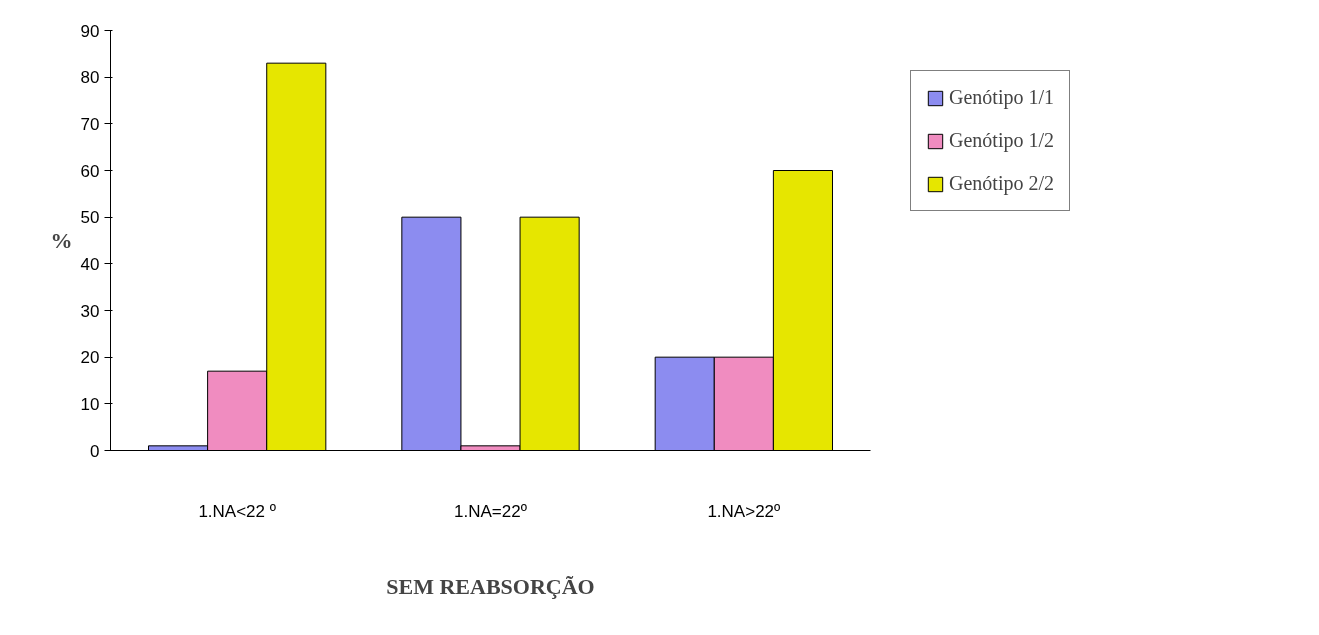 The width and height of the screenshot is (1319, 635). What do you see at coordinates (90, 218) in the screenshot?
I see `y-tick-label: 50` at bounding box center [90, 218].